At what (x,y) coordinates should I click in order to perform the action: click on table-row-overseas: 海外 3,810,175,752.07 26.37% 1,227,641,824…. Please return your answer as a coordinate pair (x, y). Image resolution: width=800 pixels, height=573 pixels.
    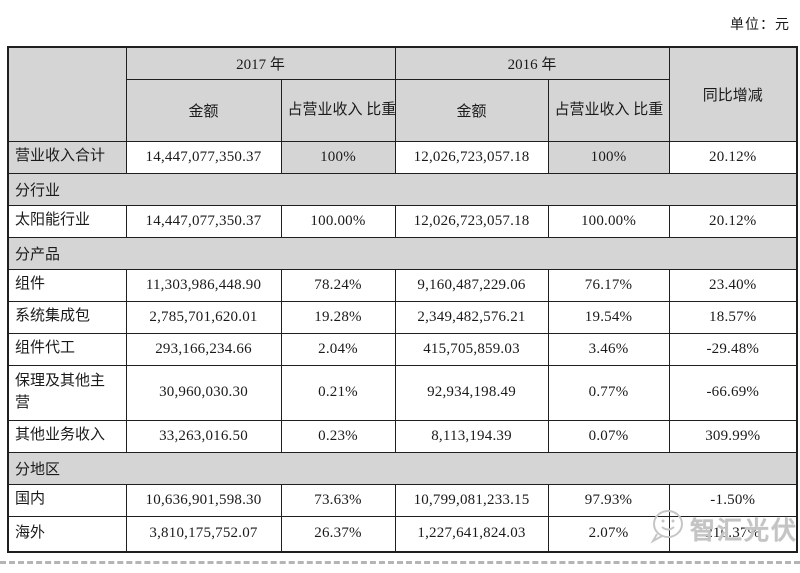
    Looking at the image, I should click on (402, 534).